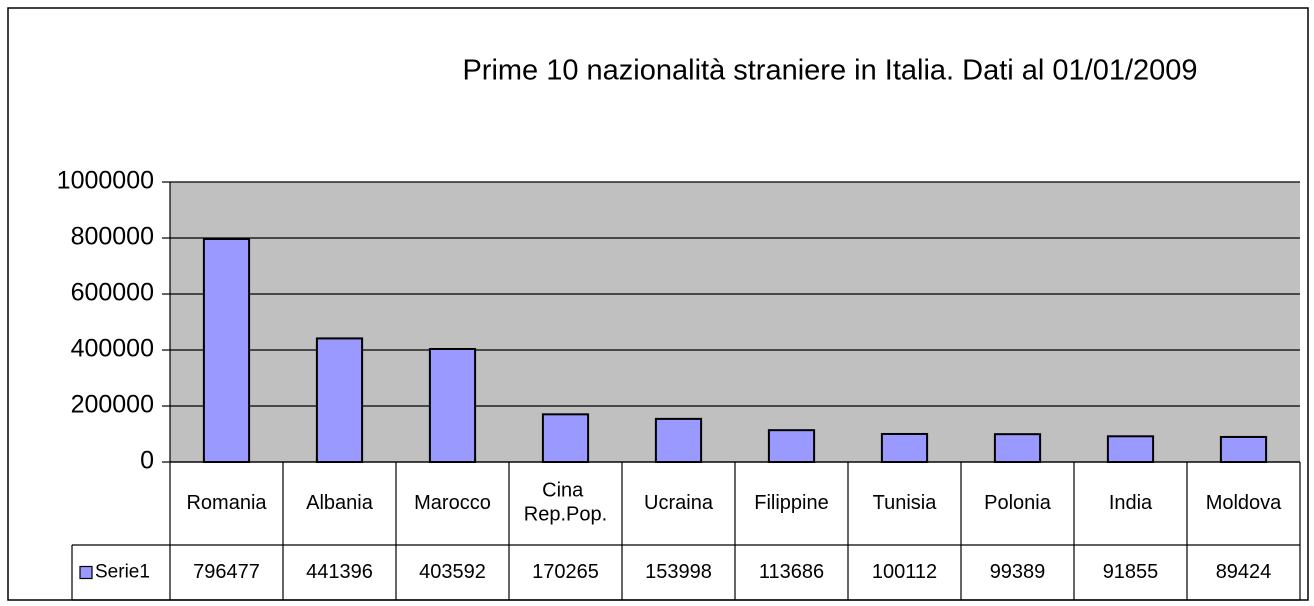 This screenshot has height=606, width=1314. I want to click on table-value: 403592, so click(452, 572).